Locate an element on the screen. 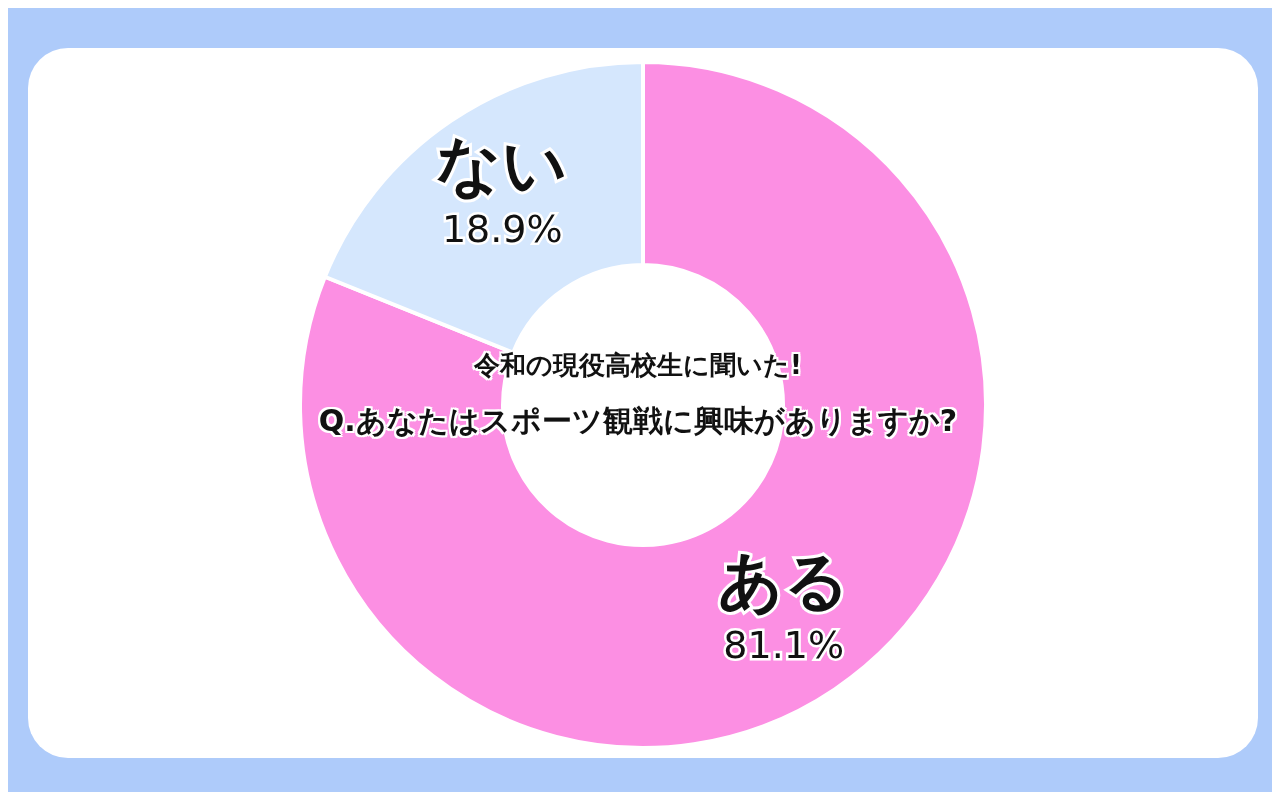 The width and height of the screenshot is (1280, 800). data-label: 18.9% is located at coordinates (502, 228).